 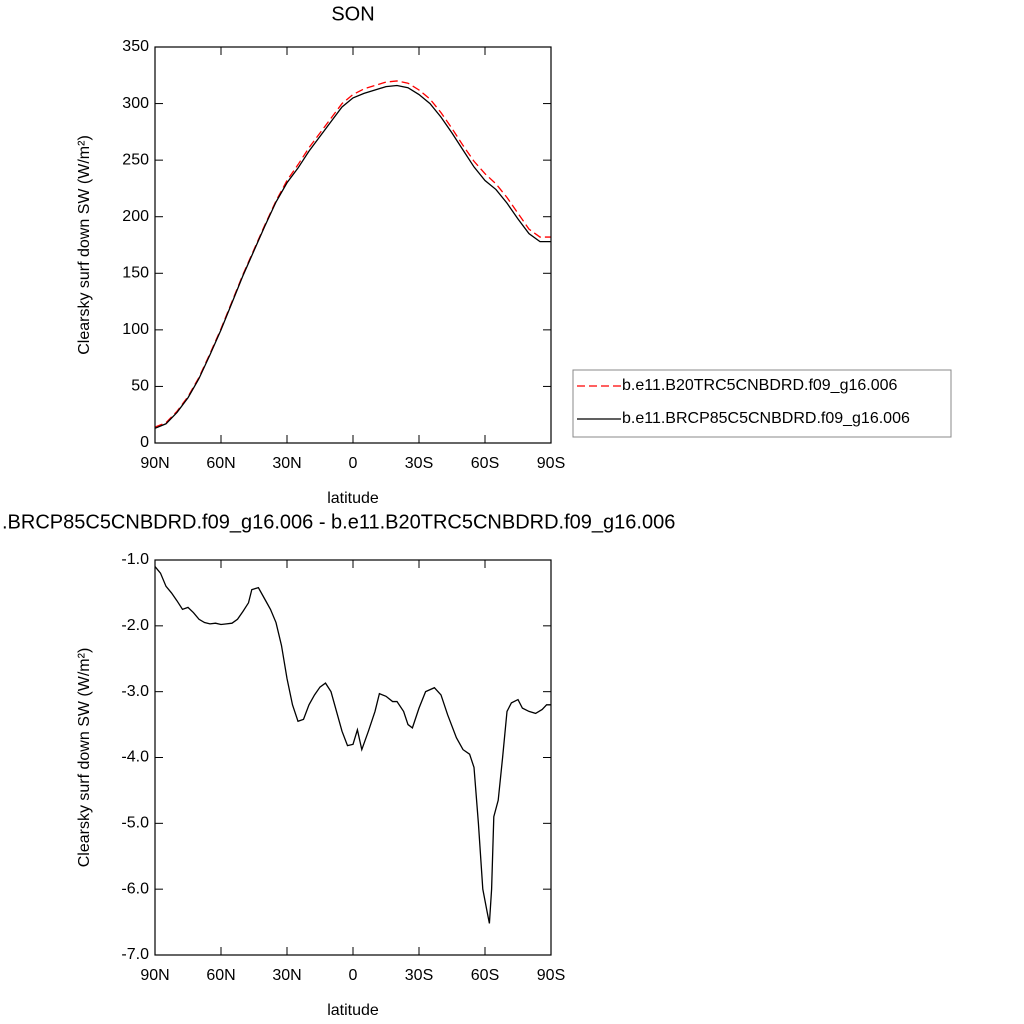 What do you see at coordinates (135, 823) in the screenshot?
I see `y-tick-label: -5.0` at bounding box center [135, 823].